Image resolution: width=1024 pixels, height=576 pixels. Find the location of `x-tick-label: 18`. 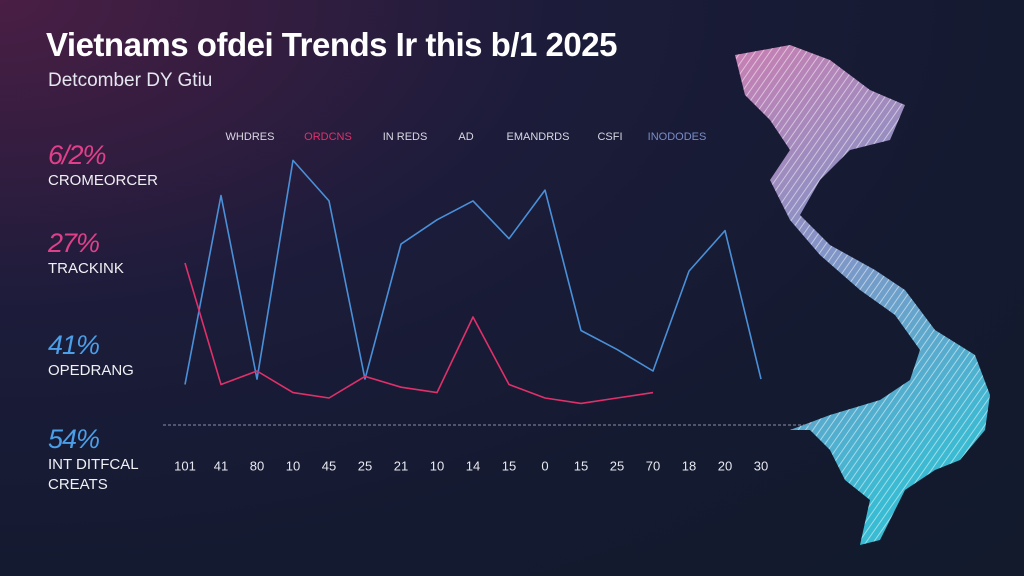

x-tick-label: 18 is located at coordinates (689, 465).